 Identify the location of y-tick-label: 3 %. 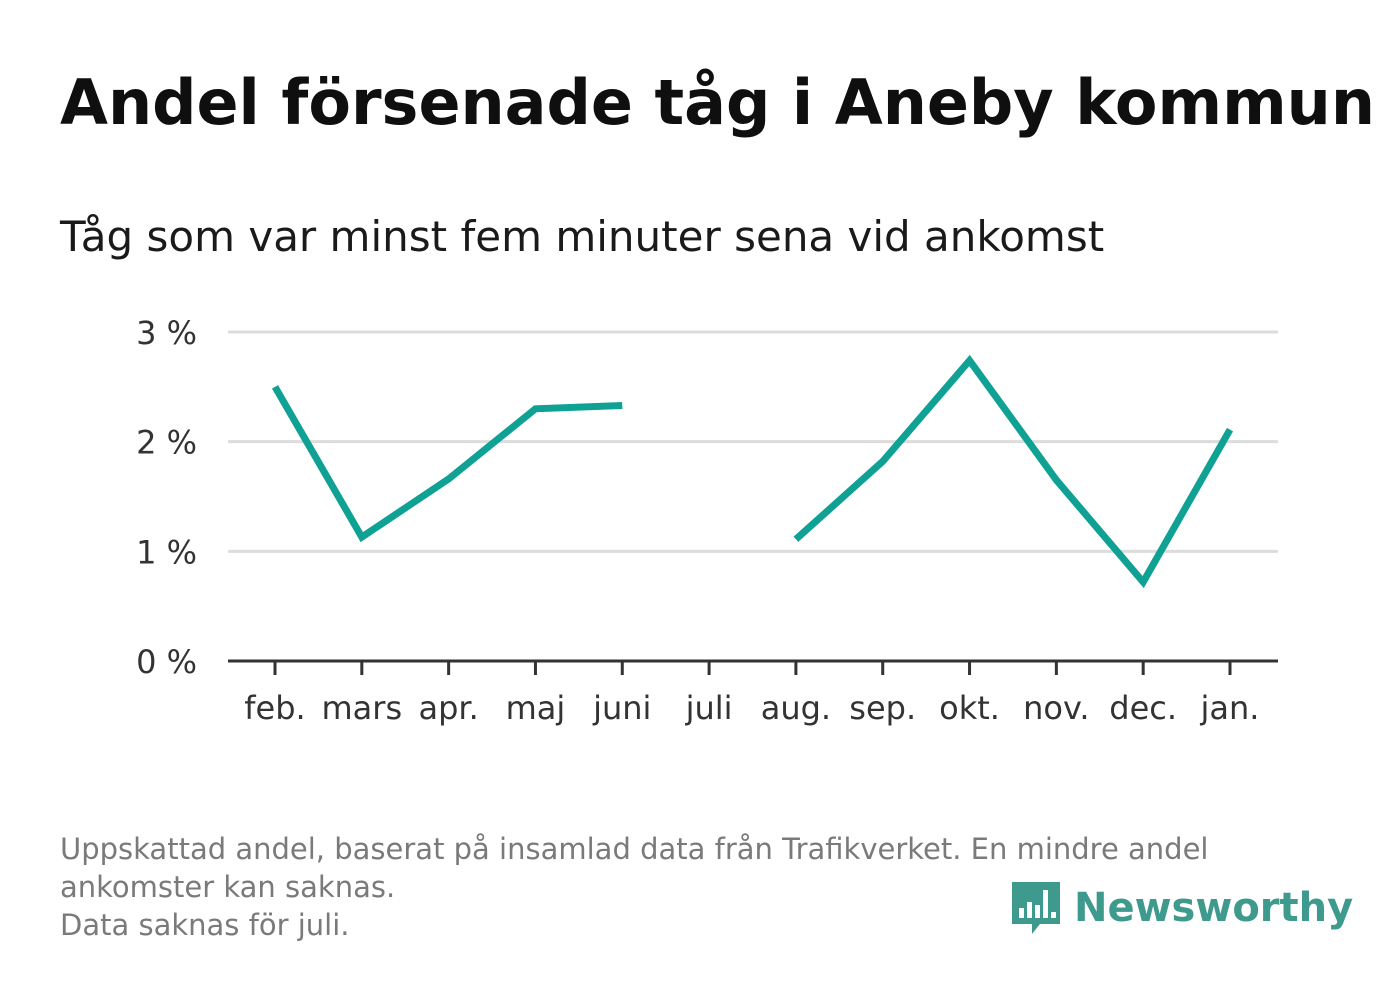
(166, 333).